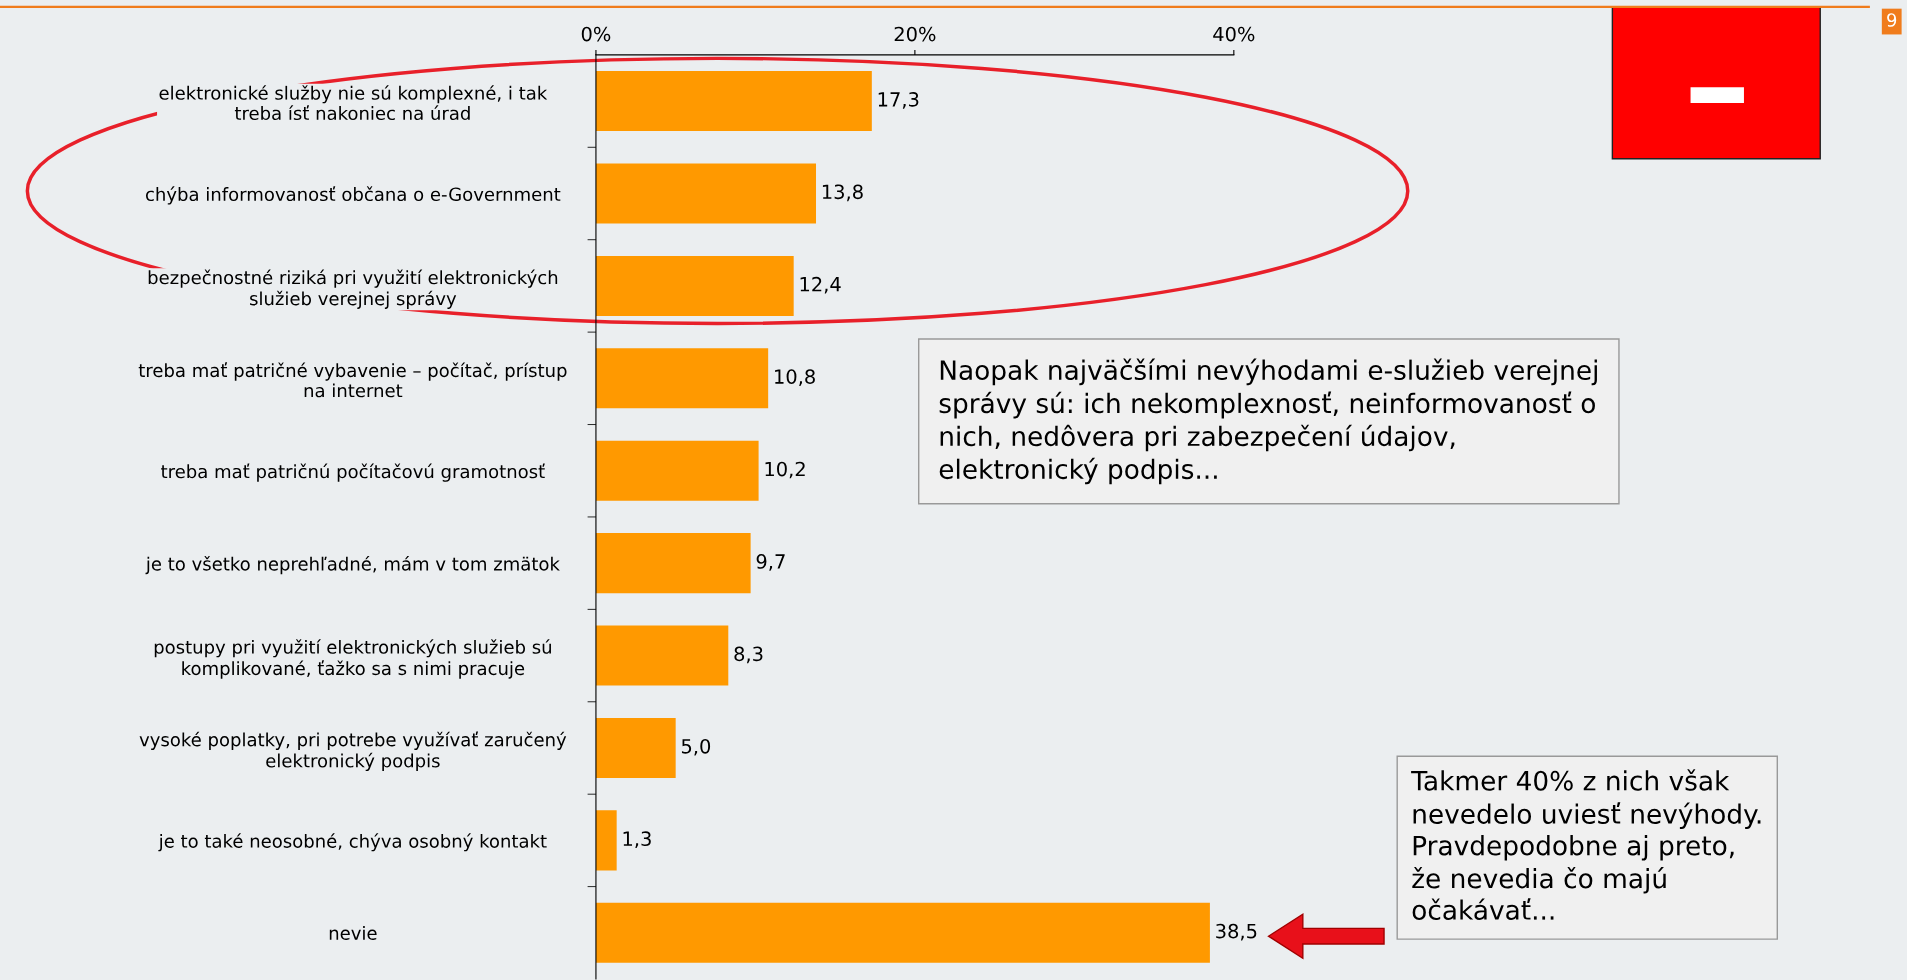  What do you see at coordinates (820, 285) in the screenshot?
I see `data-label: 12,4` at bounding box center [820, 285].